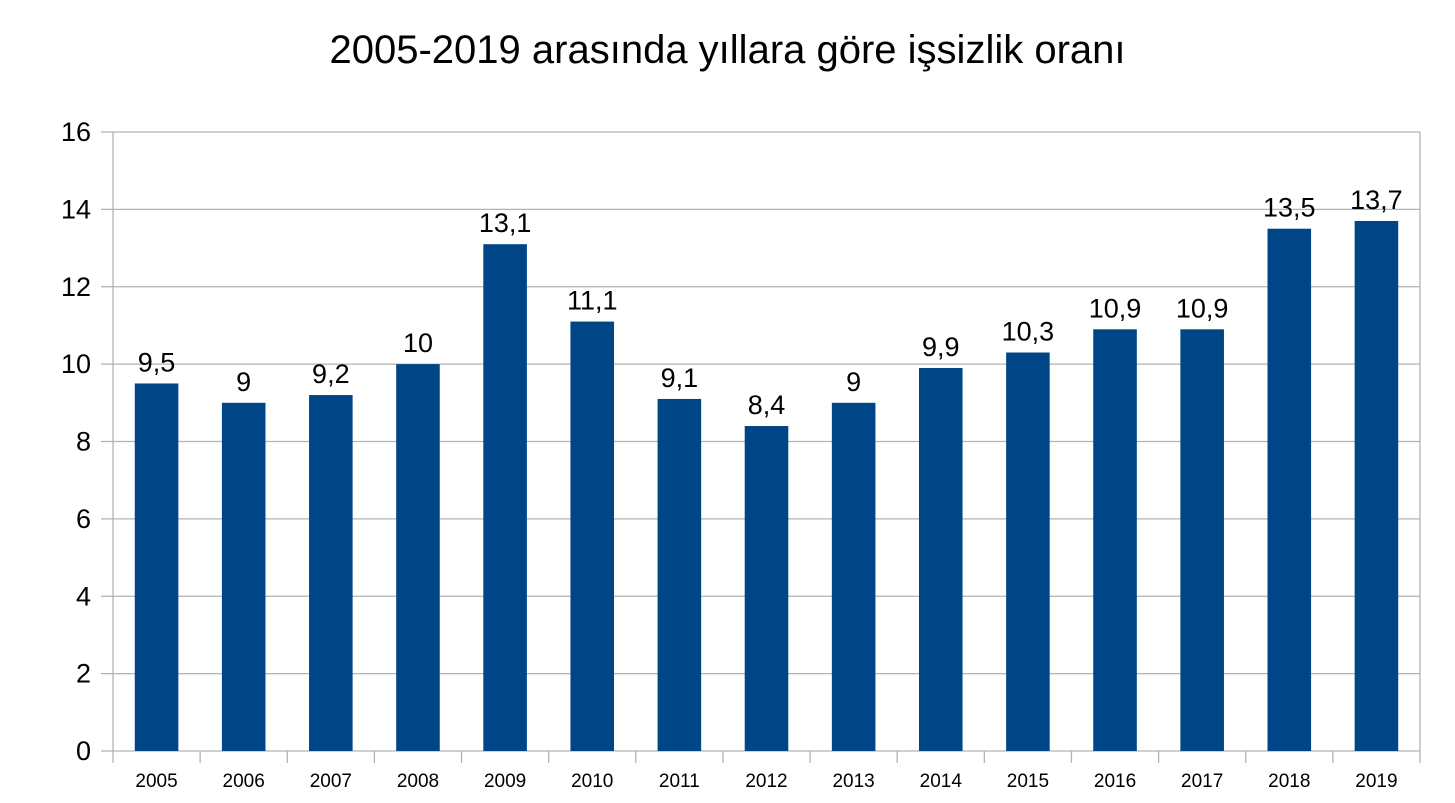 The height and width of the screenshot is (803, 1455). I want to click on bar-2010, so click(592, 536).